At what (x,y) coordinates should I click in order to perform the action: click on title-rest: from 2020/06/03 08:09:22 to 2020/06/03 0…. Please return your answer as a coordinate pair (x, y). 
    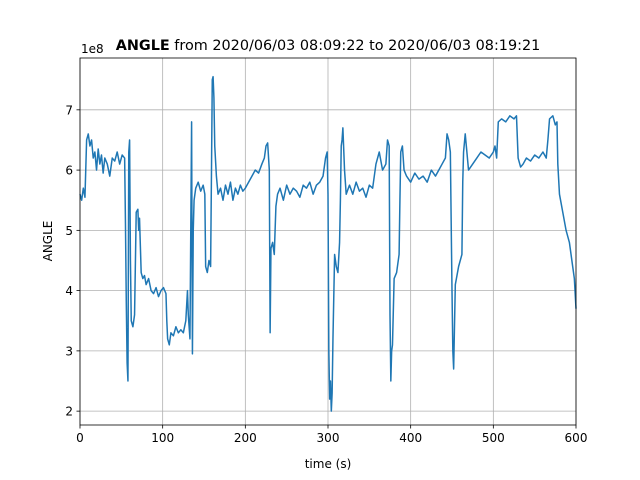
    Looking at the image, I should click on (355, 46).